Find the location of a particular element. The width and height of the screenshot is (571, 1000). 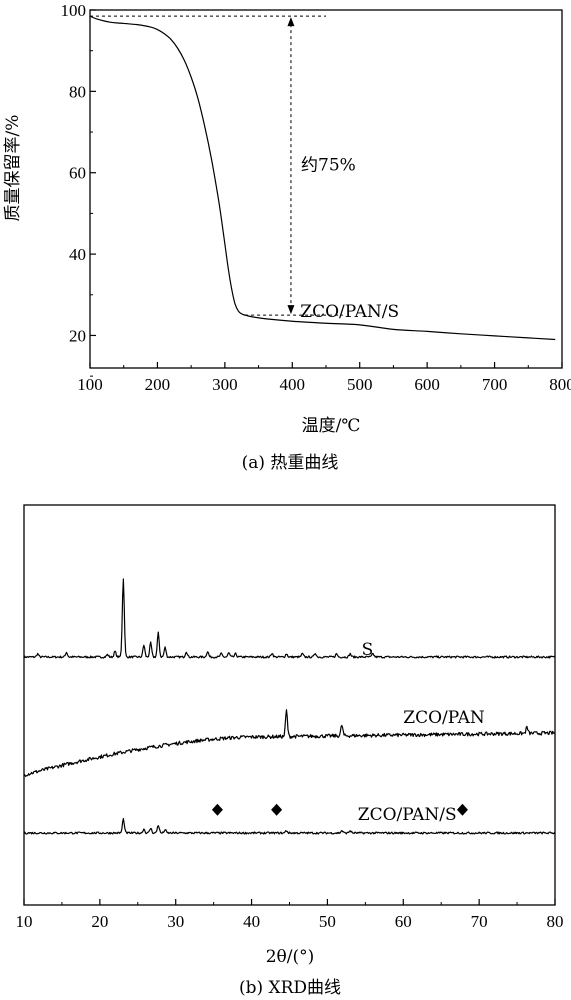

xrd-x-tick-label: 30 is located at coordinates (175, 921).